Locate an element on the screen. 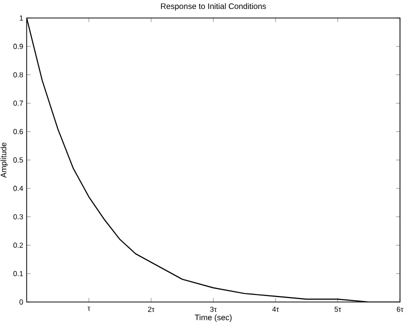 The width and height of the screenshot is (420, 333). chart-title: Response to Initial Conditions is located at coordinates (213, 7).